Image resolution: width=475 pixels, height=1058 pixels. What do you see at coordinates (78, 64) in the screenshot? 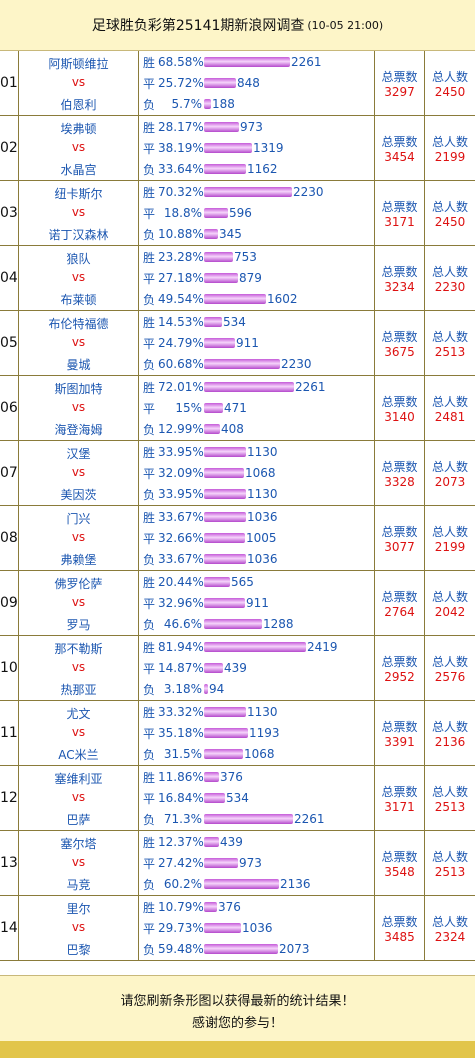
I see `home-team: 阿斯顿维拉` at bounding box center [78, 64].